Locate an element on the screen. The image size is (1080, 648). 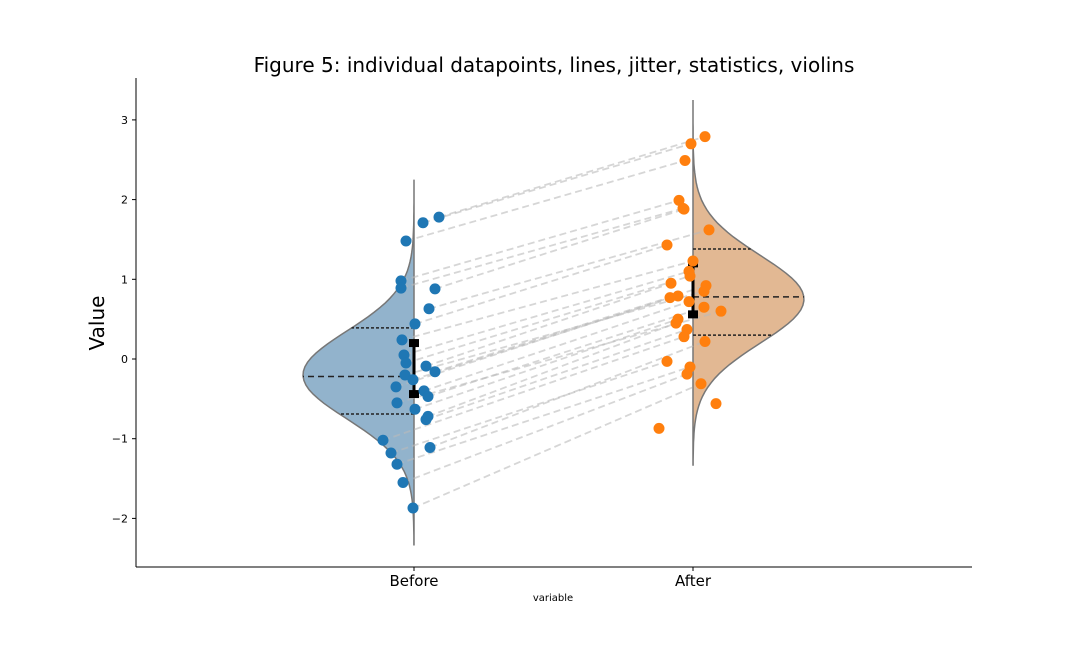
x-axis-label: variable is located at coordinates (553, 598).